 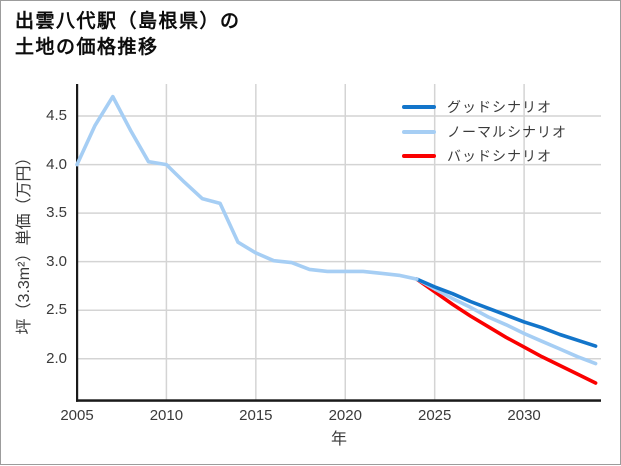 What do you see at coordinates (419, 131) in the screenshot?
I see `legend-swatch-normal-scenario` at bounding box center [419, 131].